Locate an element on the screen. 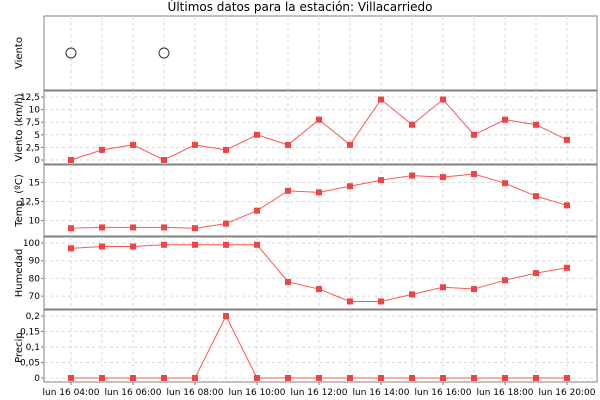  y-axis-label-precip: Precip. is located at coordinates (19, 346).